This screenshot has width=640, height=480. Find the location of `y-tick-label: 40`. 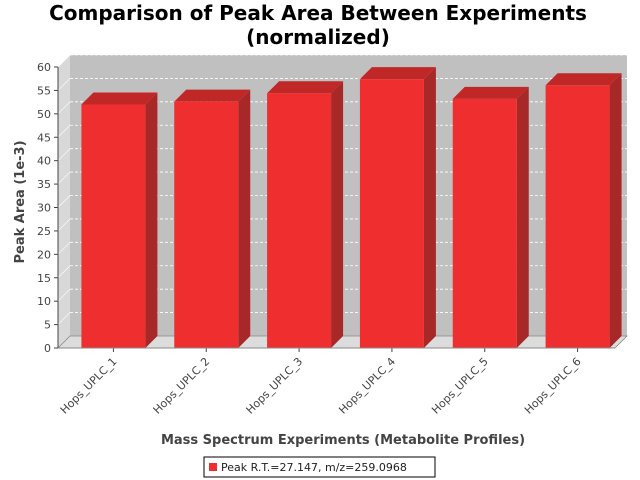

y-tick-label: 40 is located at coordinates (44, 161).